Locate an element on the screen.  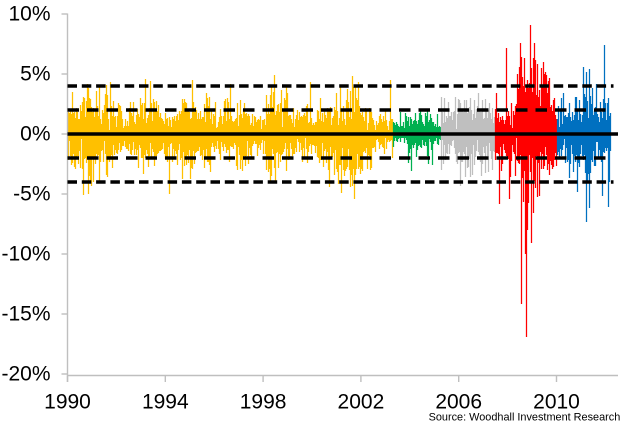
svg-text: -20% is located at coordinates (25, 373).